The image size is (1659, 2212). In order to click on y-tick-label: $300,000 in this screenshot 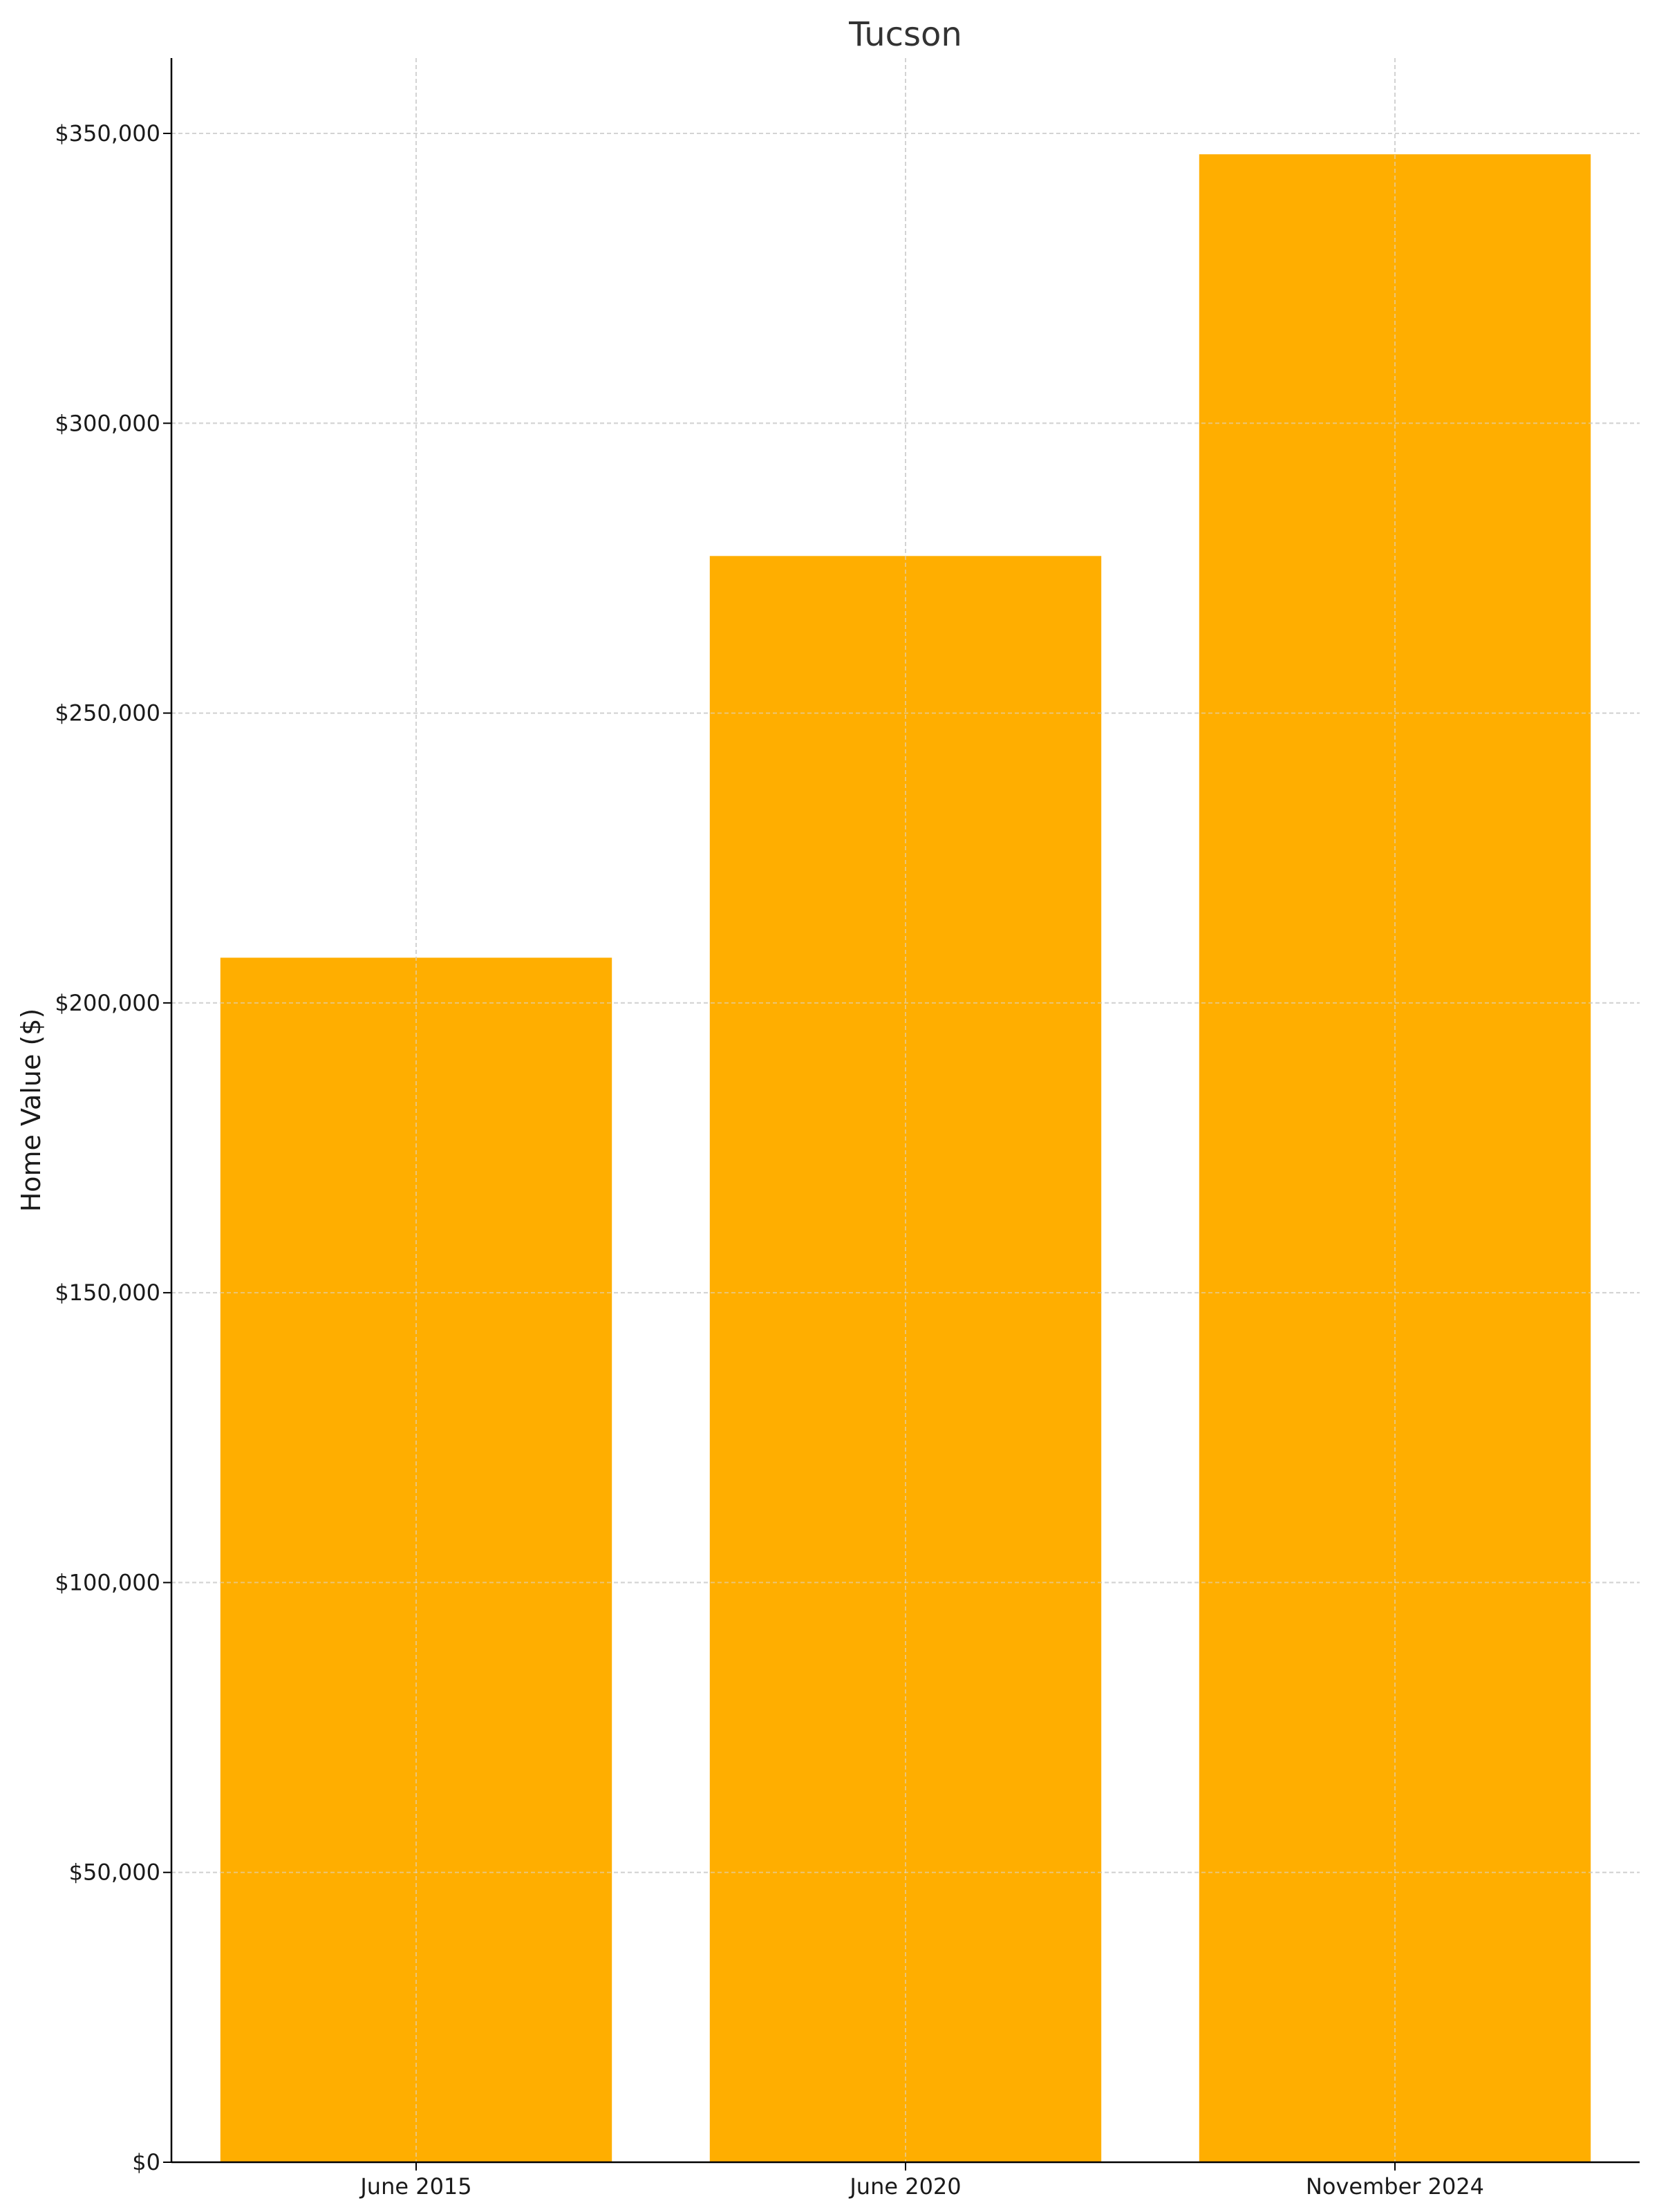, I will do `click(107, 423)`.